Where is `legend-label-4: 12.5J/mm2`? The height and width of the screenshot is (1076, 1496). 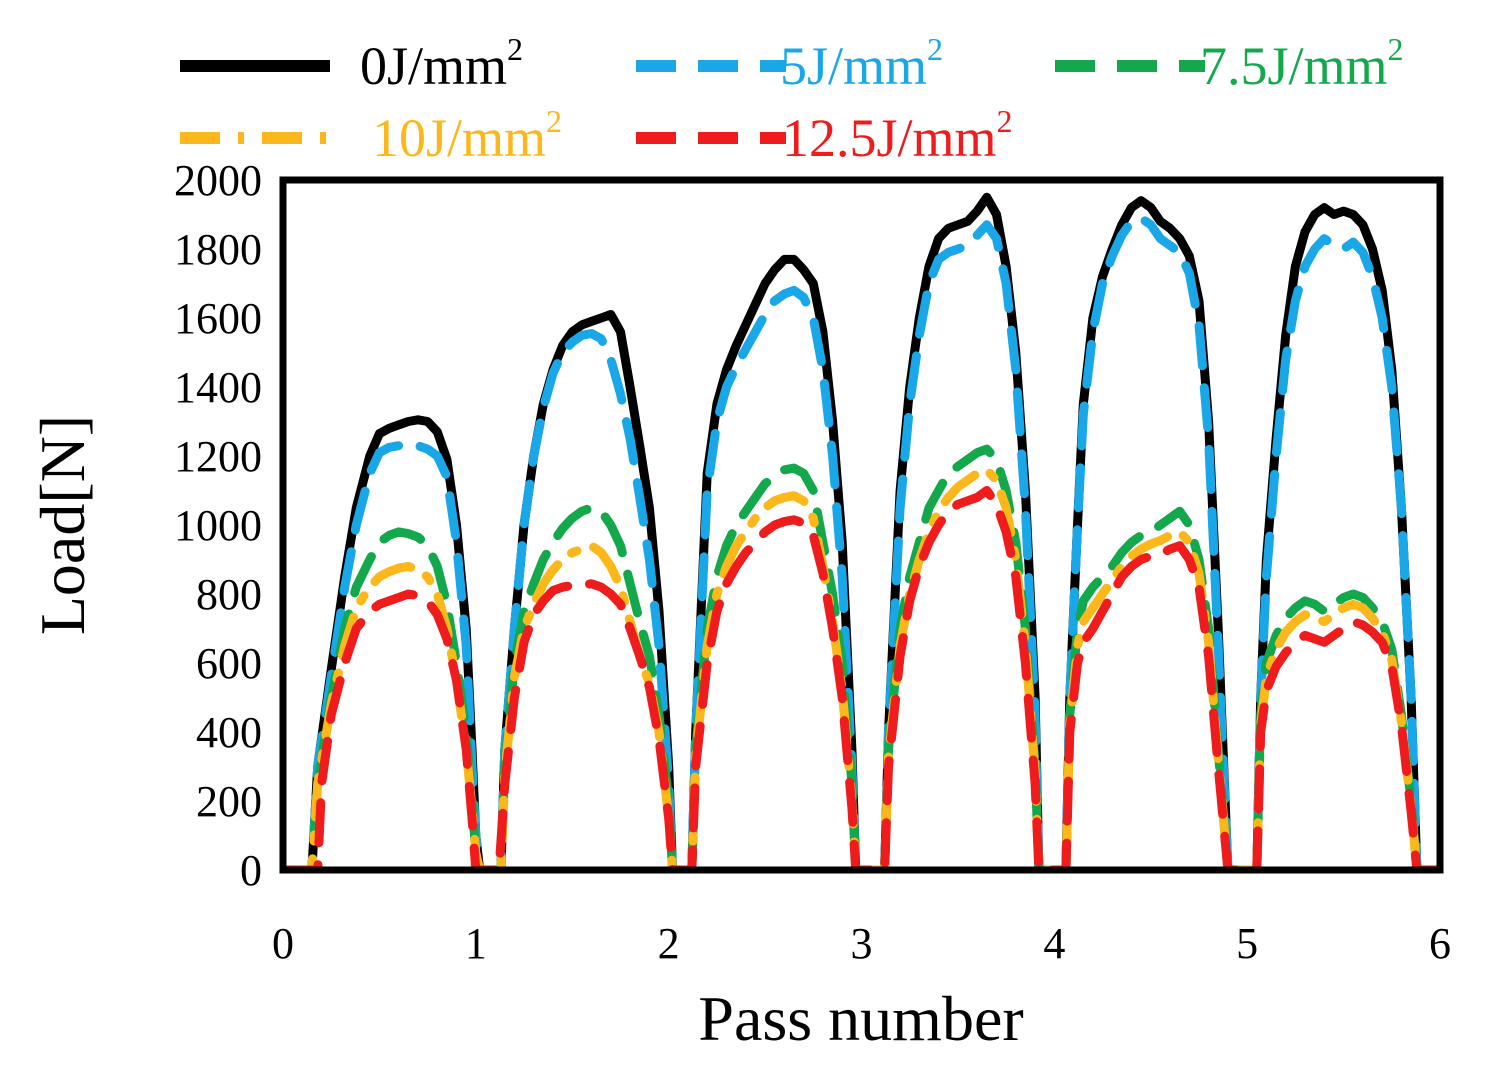 legend-label-4: 12.5J/mm2 is located at coordinates (897, 135).